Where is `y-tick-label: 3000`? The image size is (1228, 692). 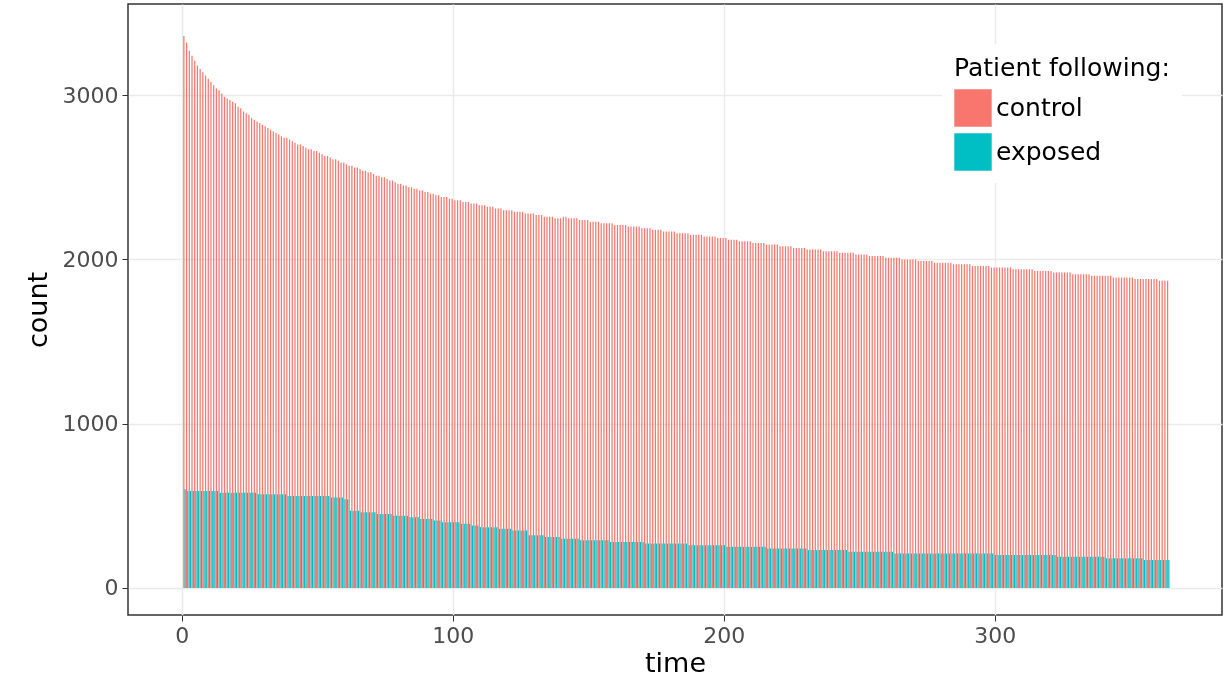
y-tick-label: 3000 is located at coordinates (90, 95).